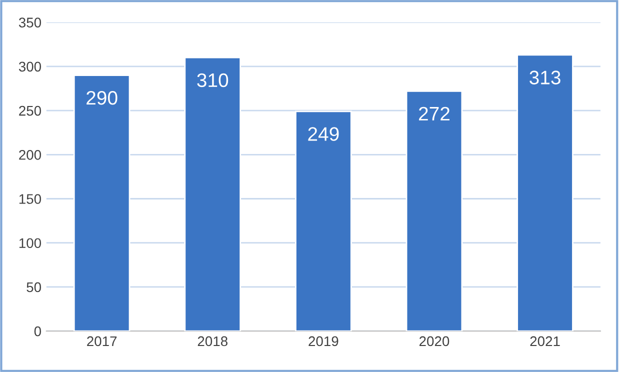 The height and width of the screenshot is (372, 619). Describe the element at coordinates (38, 331) in the screenshot. I see `y-tick-label: 0` at that location.